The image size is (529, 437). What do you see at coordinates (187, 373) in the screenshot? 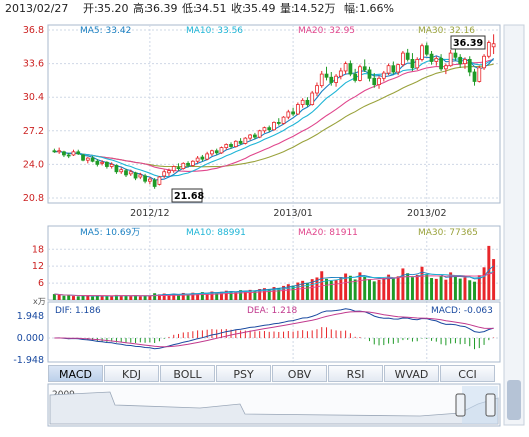
I see `tab-boll: BOLL` at bounding box center [187, 373].